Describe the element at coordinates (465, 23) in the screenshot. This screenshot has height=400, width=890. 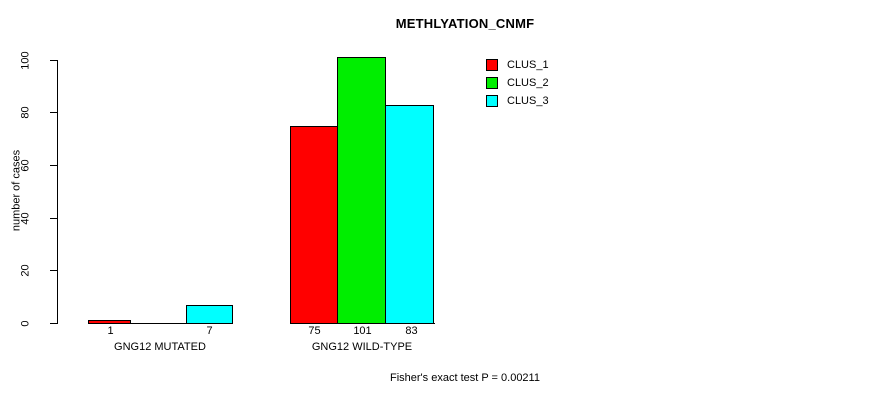
I see `chart-title: METHLYATION_CNMF` at that location.